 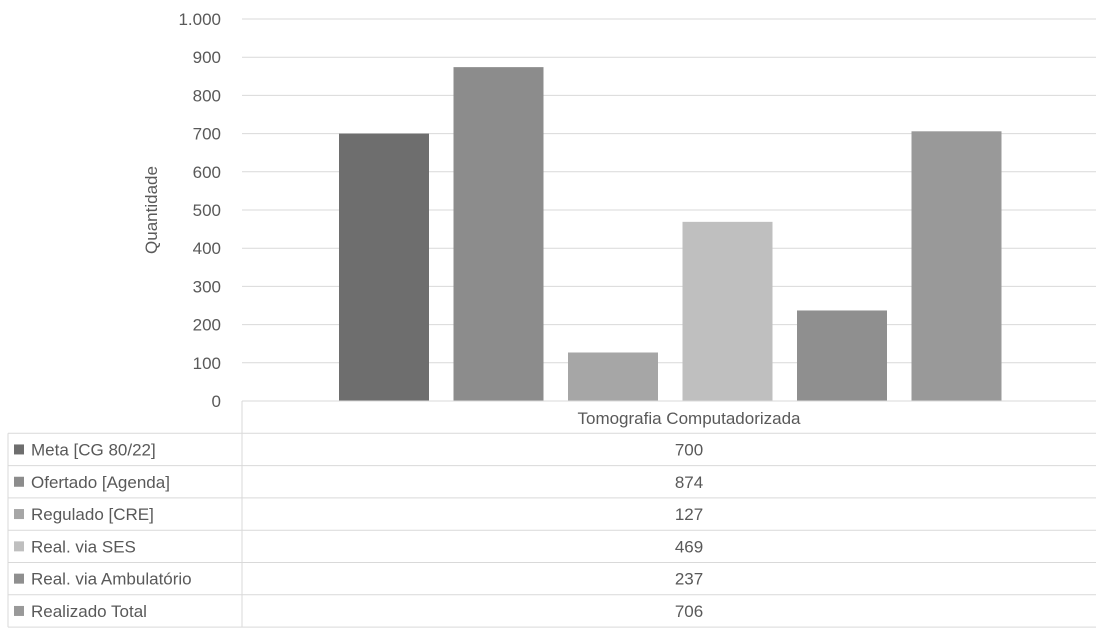 What do you see at coordinates (207, 286) in the screenshot?
I see `y-tick-label: 300` at bounding box center [207, 286].